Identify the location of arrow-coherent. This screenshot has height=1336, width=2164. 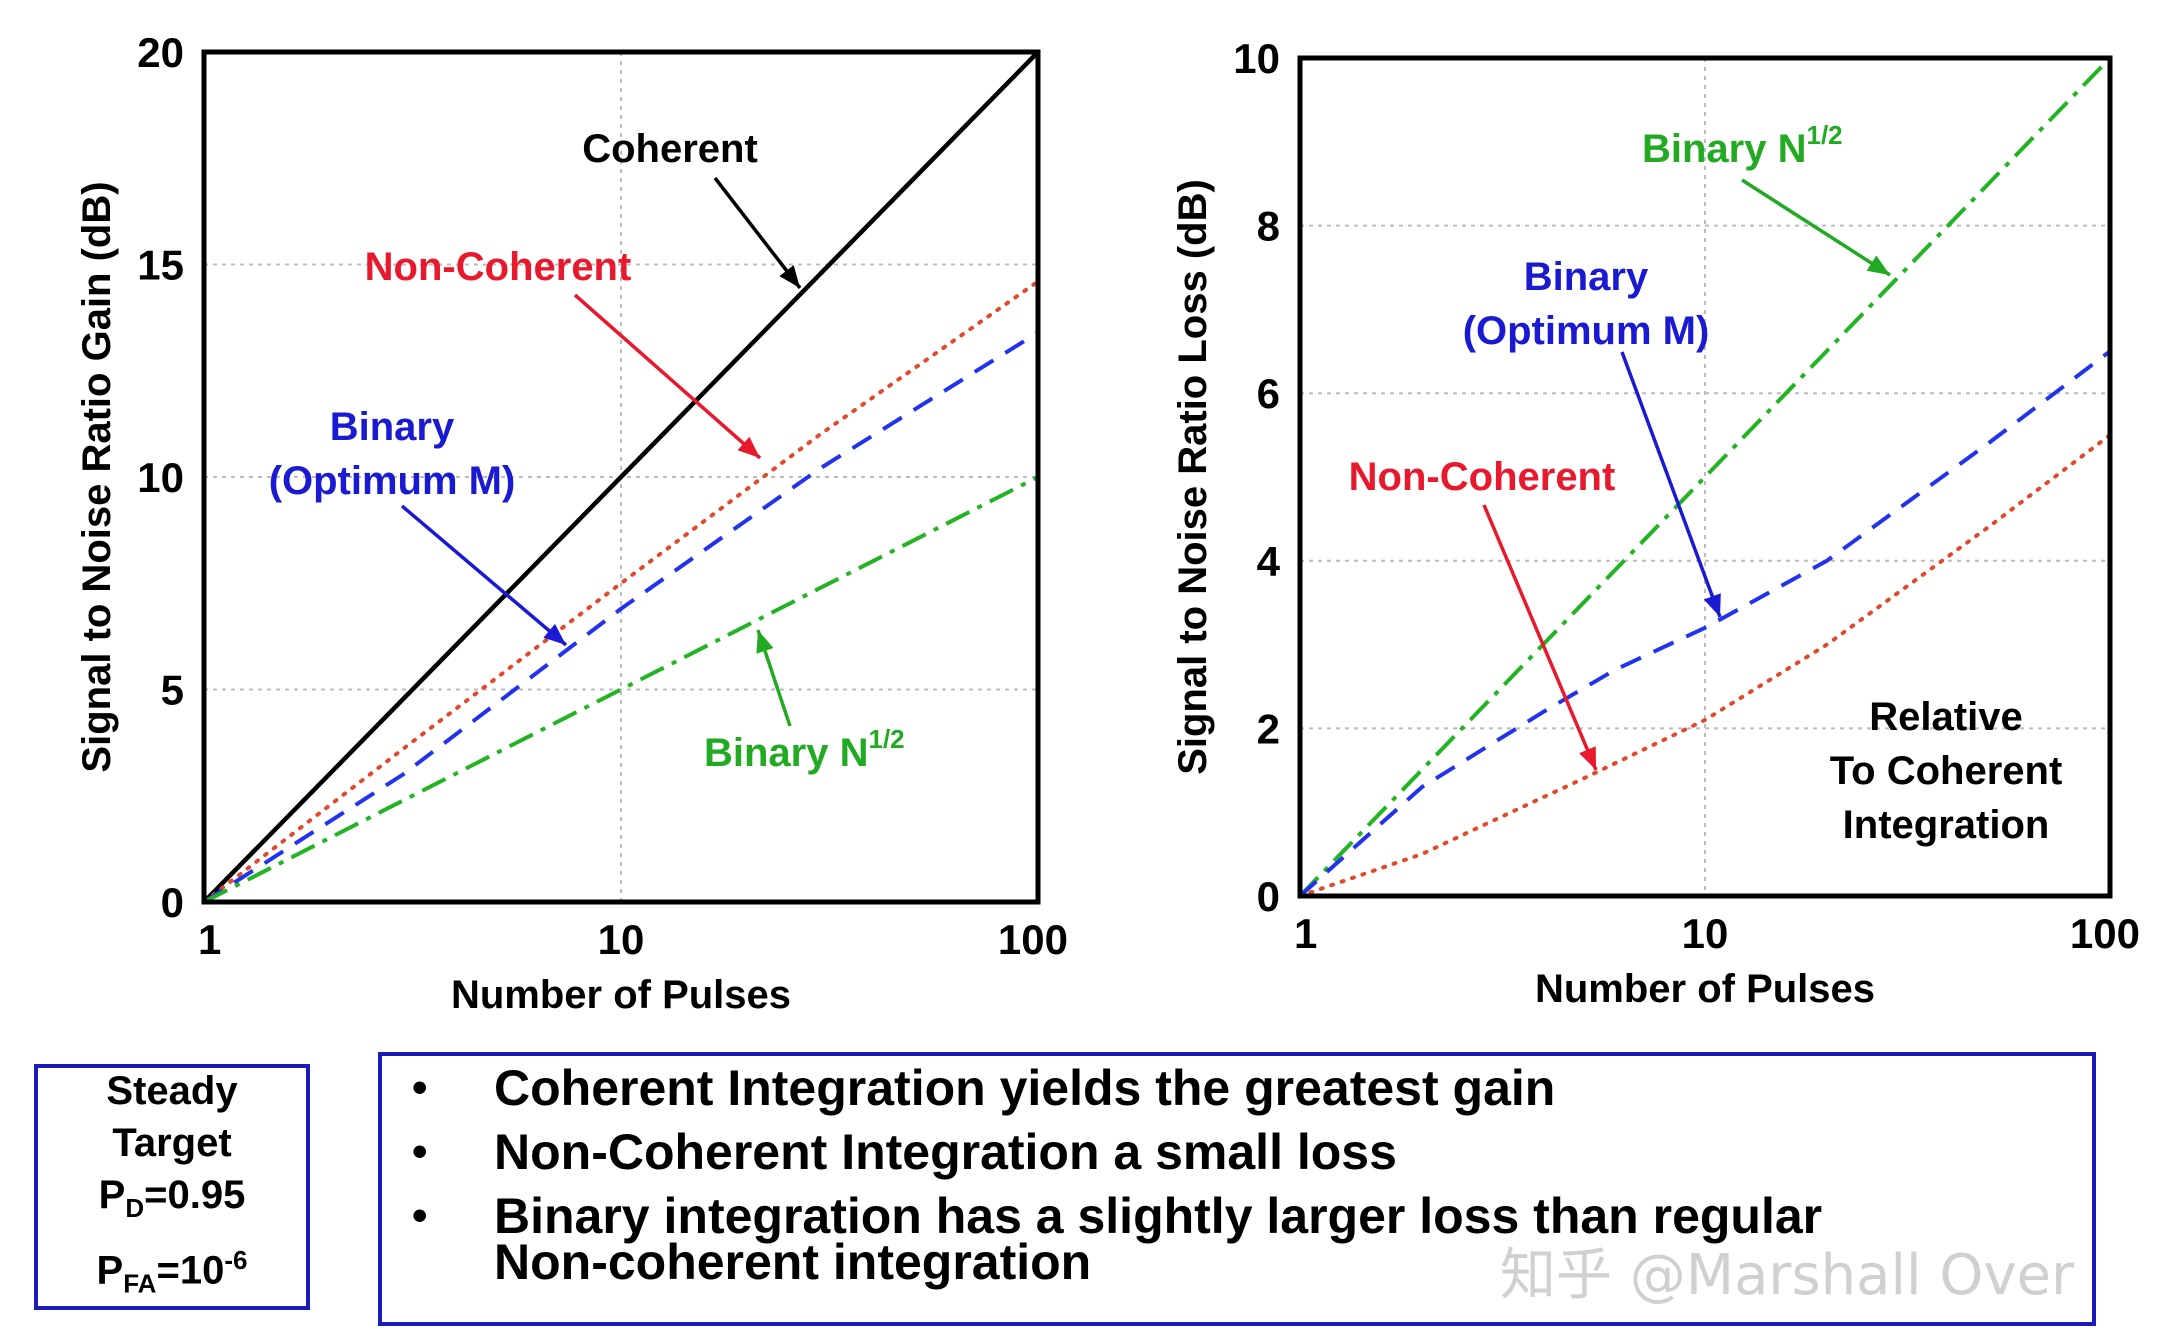
(757, 233).